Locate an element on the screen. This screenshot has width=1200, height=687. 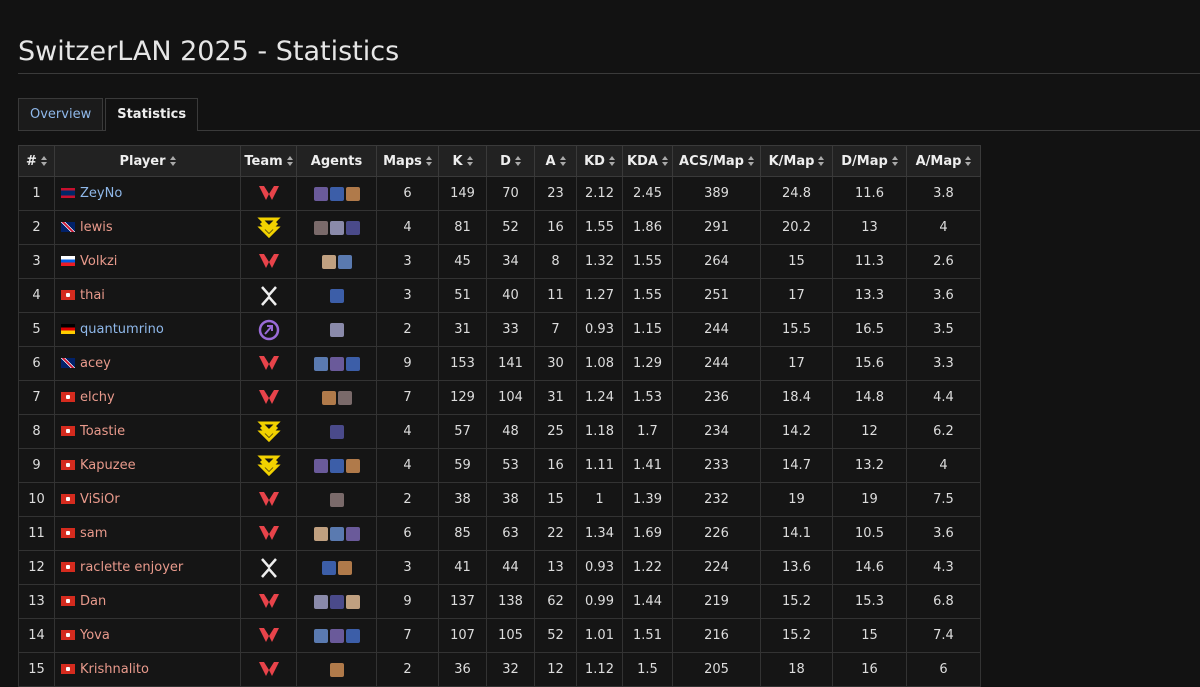
player-name: lewis is located at coordinates (96, 227).